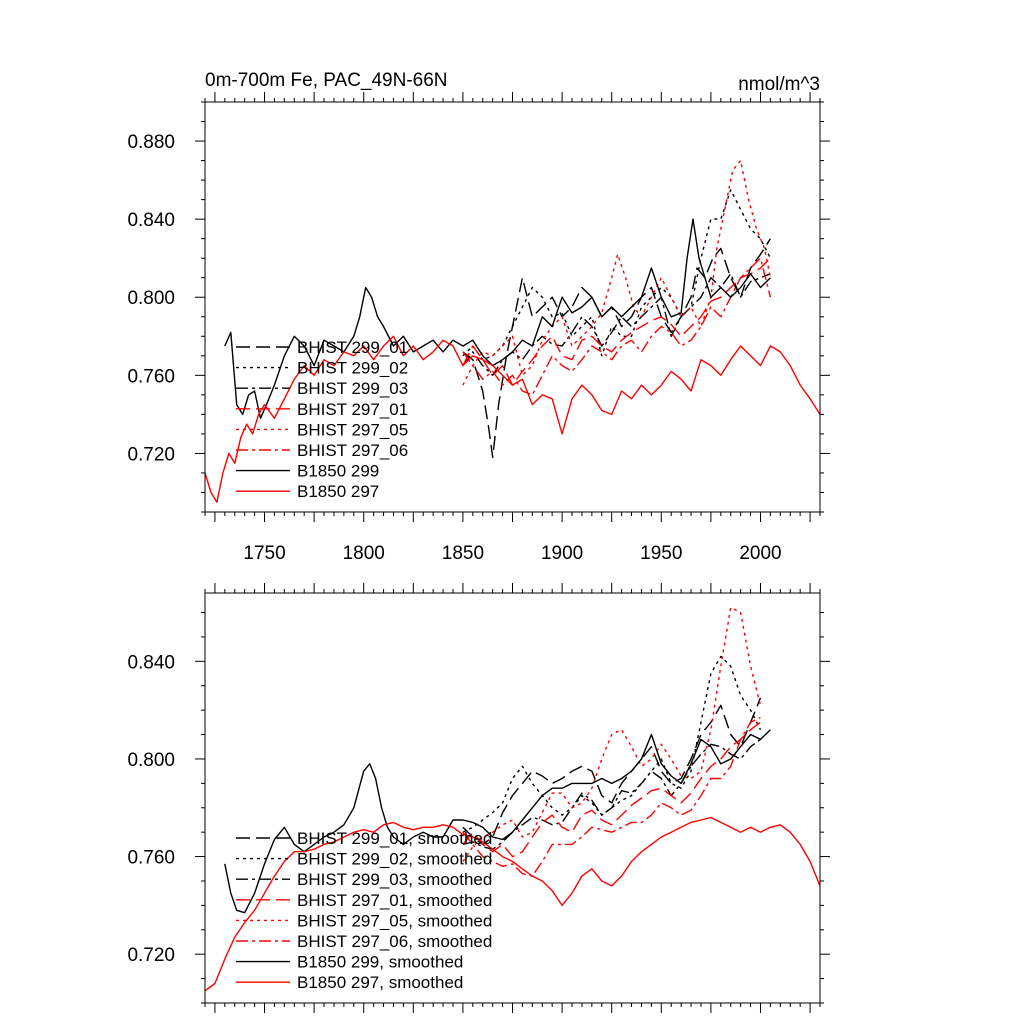 The height and width of the screenshot is (1029, 1024). What do you see at coordinates (611, 789) in the screenshot?
I see `series-line-bhist-297-01-smoothed` at bounding box center [611, 789].